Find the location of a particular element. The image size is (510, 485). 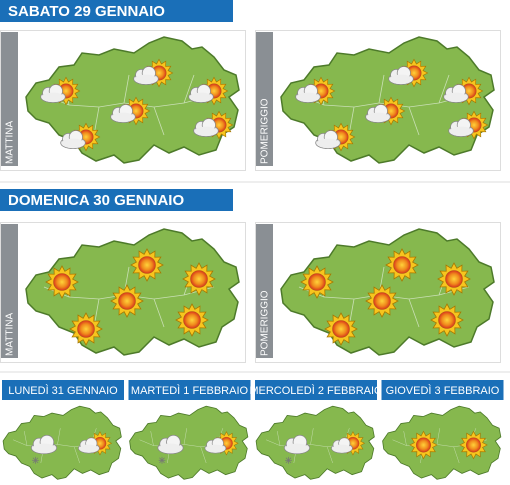

forecast-header: MARTEDÌ 1 FEBBRAIO is located at coordinates (190, 390).